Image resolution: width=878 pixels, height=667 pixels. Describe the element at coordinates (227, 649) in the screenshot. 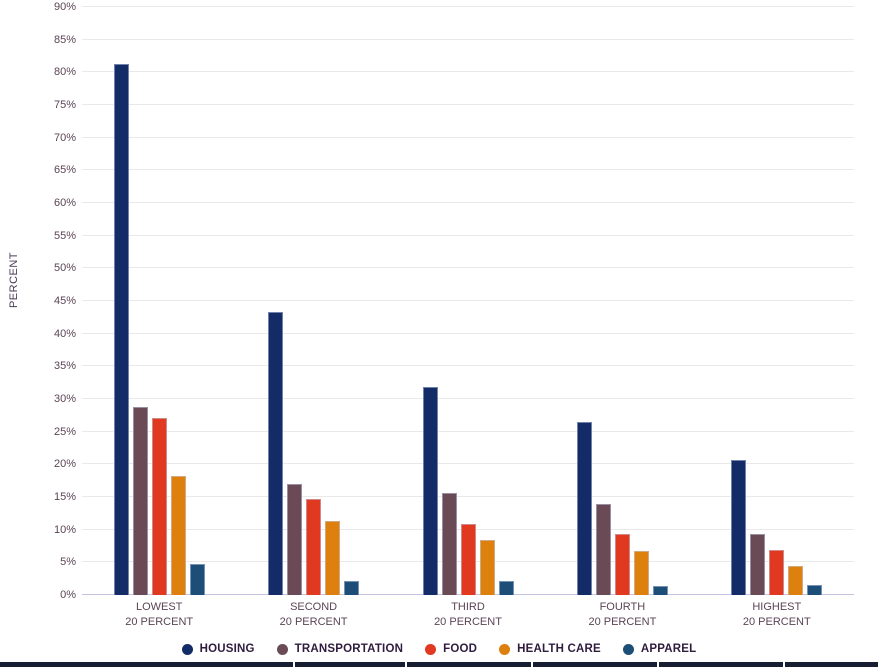

I see `legend-label: HOUSING` at that location.